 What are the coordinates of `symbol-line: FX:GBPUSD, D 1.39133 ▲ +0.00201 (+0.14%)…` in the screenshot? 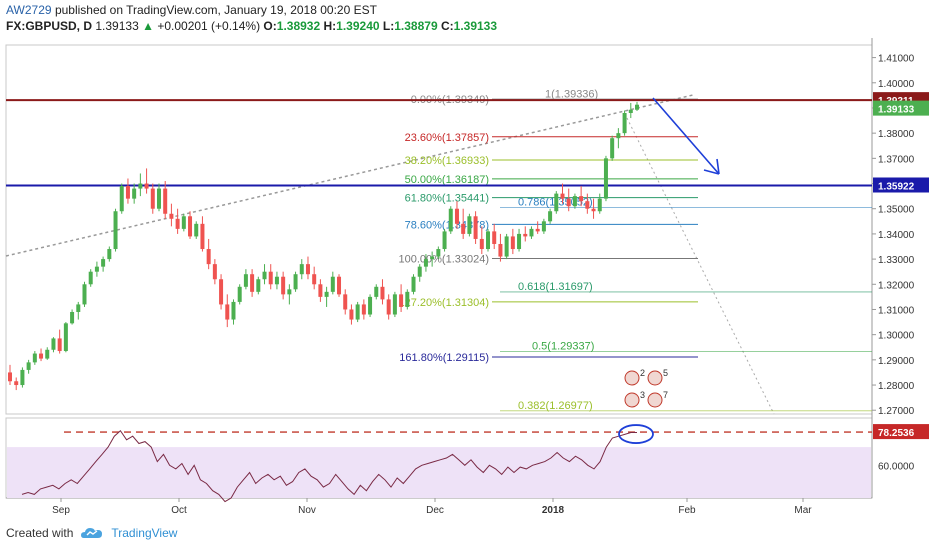 It's located at (251, 26).